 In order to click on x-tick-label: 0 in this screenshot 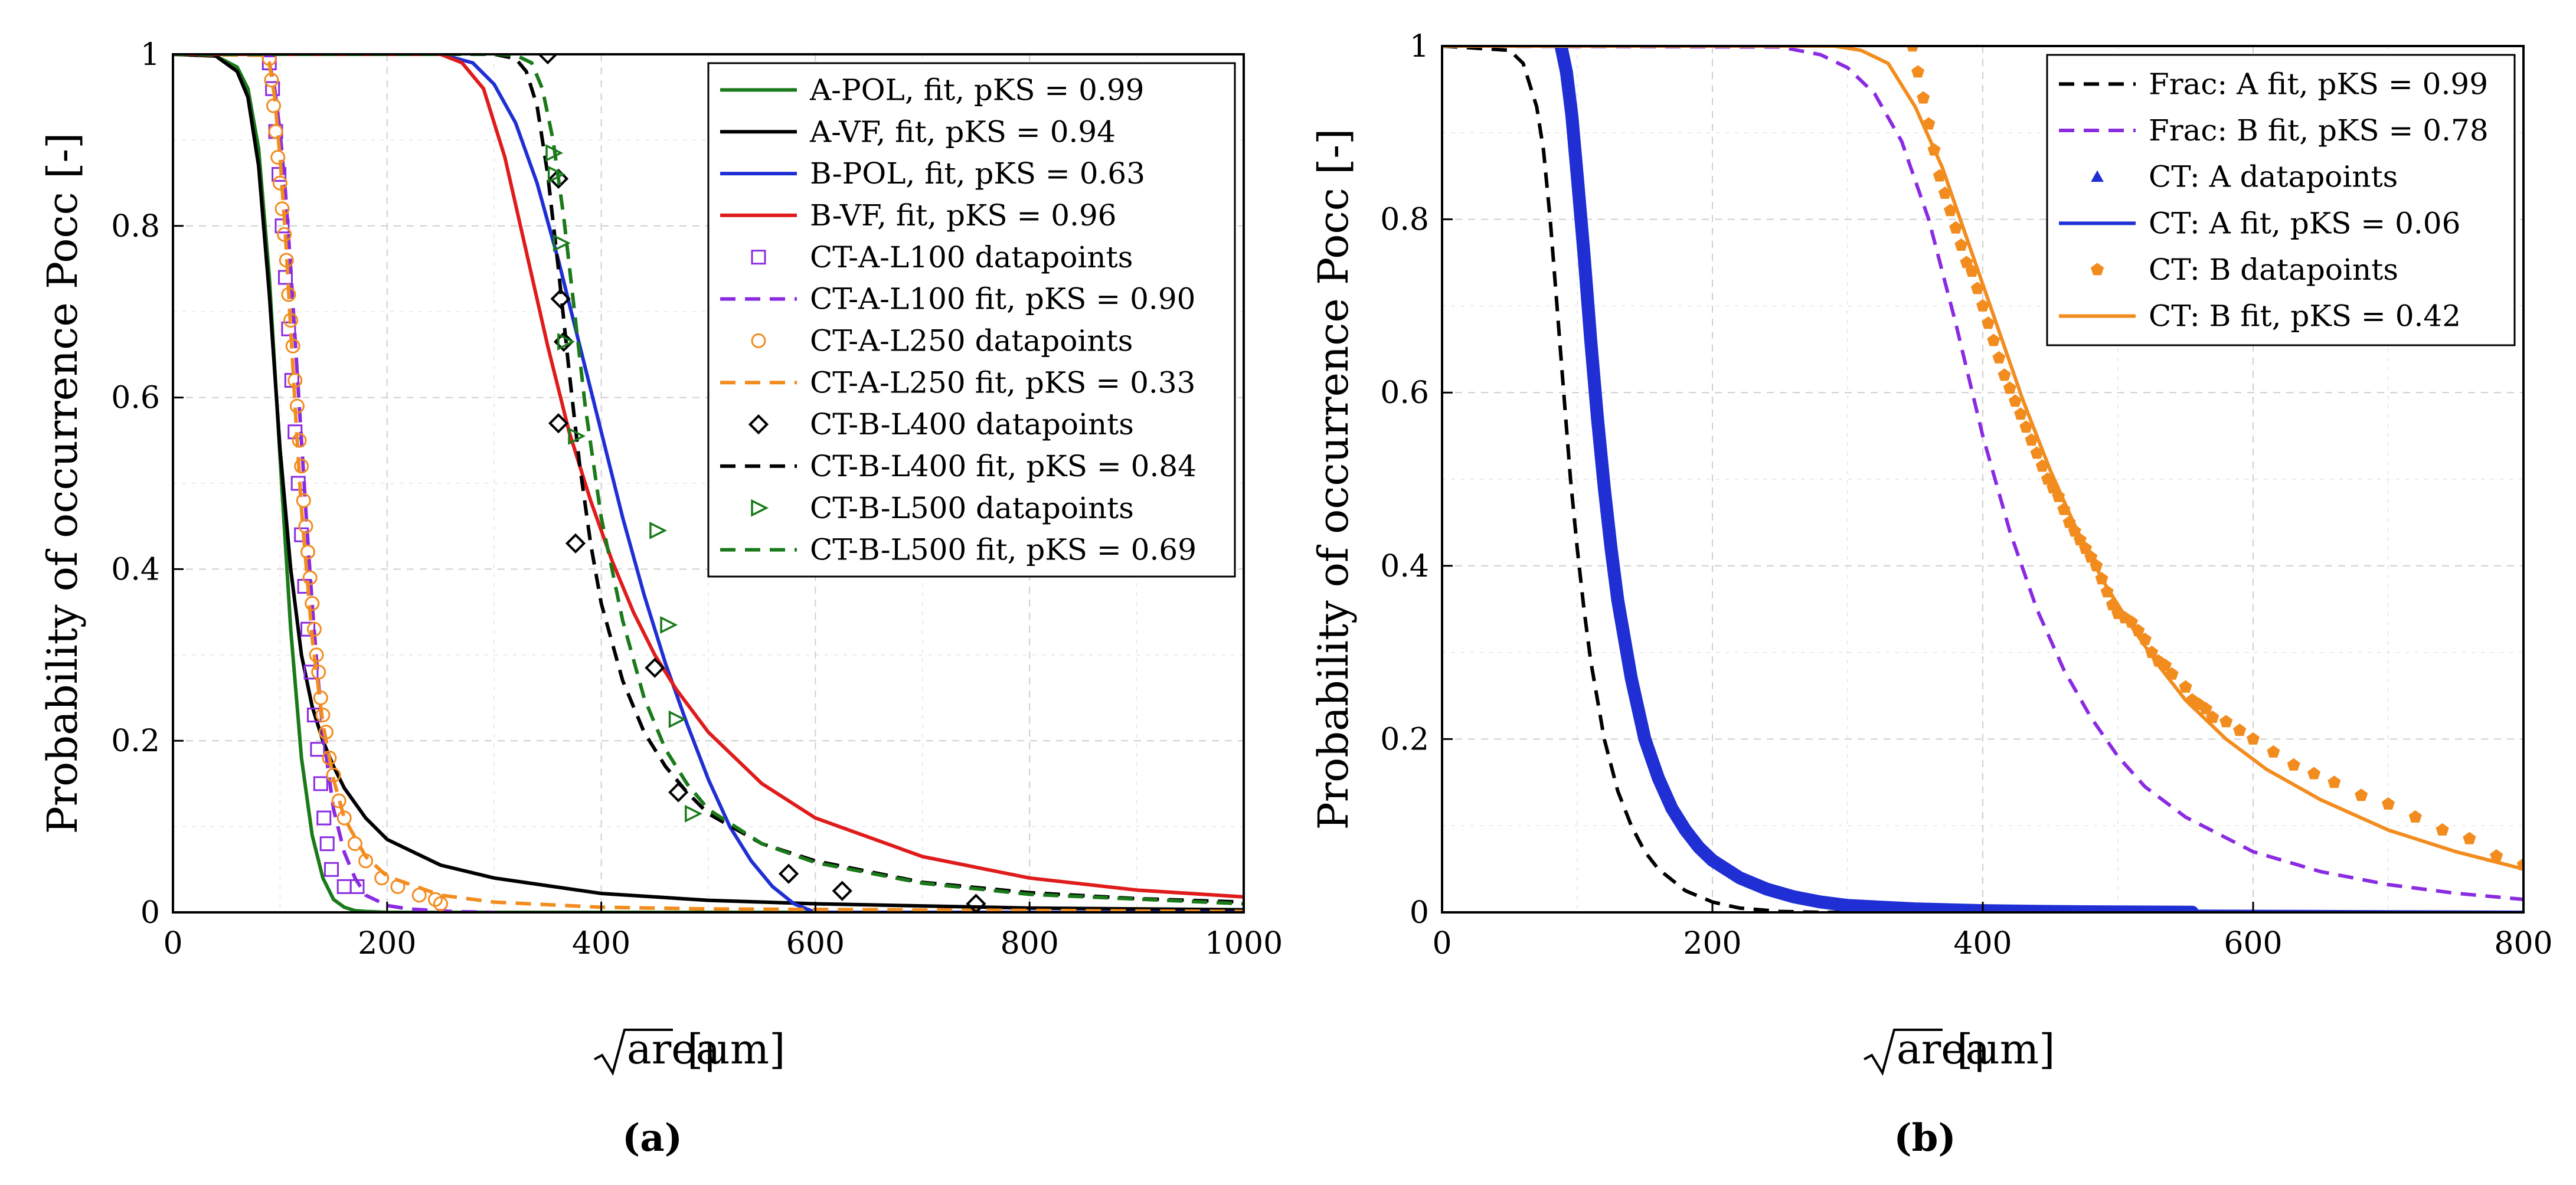, I will do `click(1442, 943)`.